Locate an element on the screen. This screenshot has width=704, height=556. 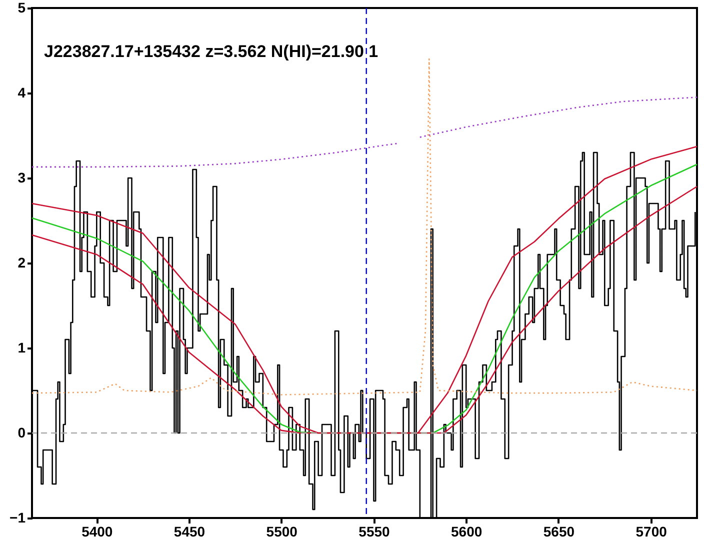
x-tick-label: 5700 is located at coordinates (652, 532).